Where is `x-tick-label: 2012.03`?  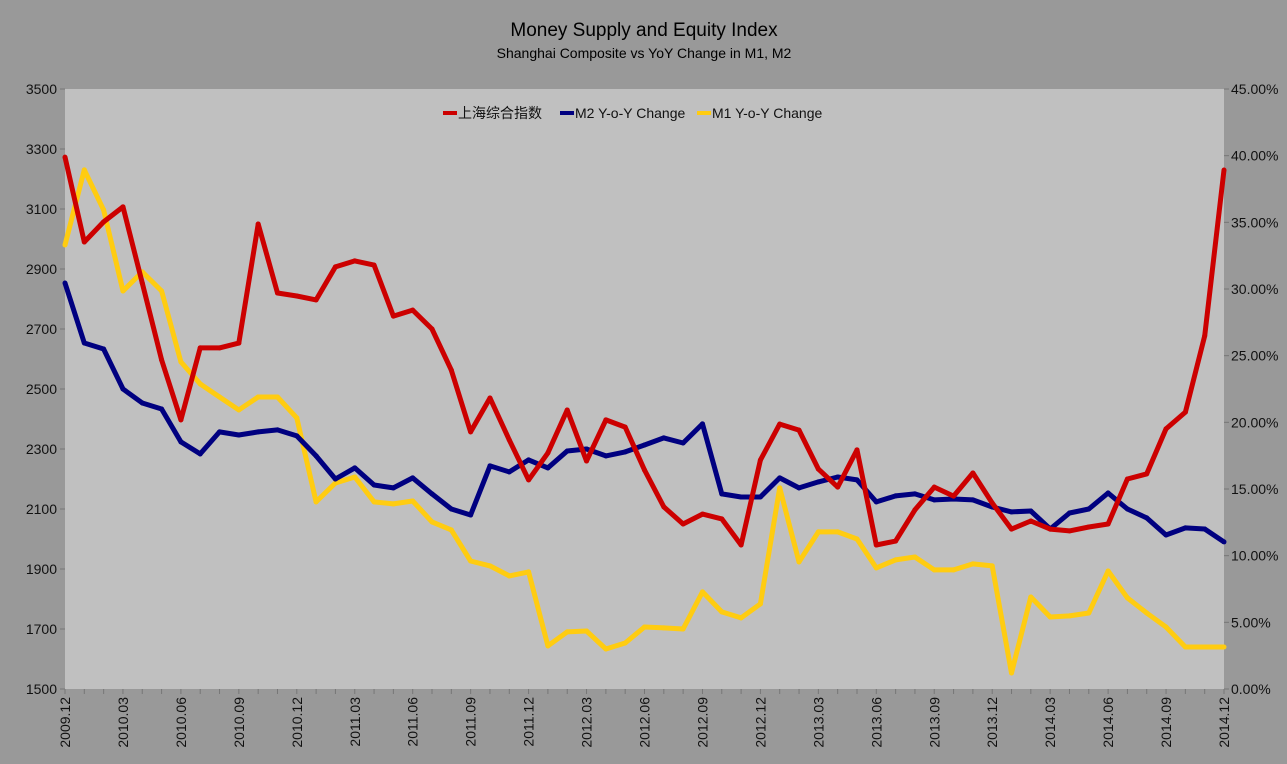
x-tick-label: 2012.03 is located at coordinates (587, 722).